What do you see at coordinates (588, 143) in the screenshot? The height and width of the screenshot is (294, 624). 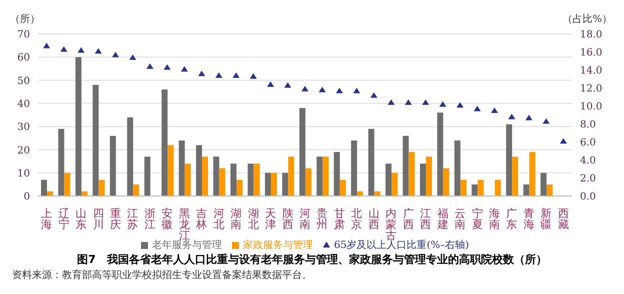 I see `y2-tick-label: 6.0` at bounding box center [588, 143].